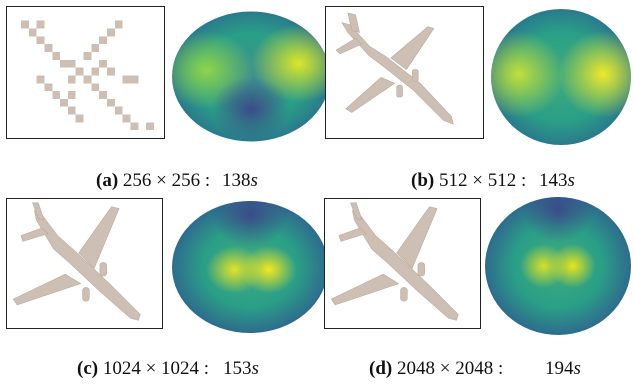 Image resolution: width=634 pixels, height=388 pixels. I want to click on caption-b: (b) 512 × 512 : 143s, so click(511, 182).